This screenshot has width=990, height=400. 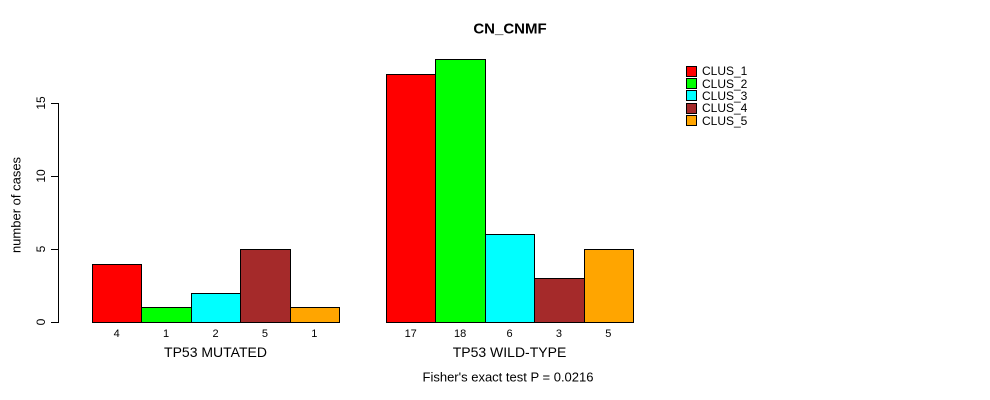 I want to click on bar-clus-2-group1, so click(x=166, y=315).